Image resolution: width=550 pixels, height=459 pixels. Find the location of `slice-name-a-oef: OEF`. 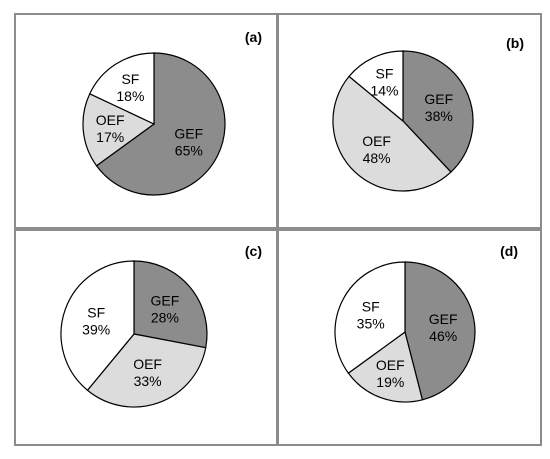

slice-name-a-oef: OEF is located at coordinates (110, 120).